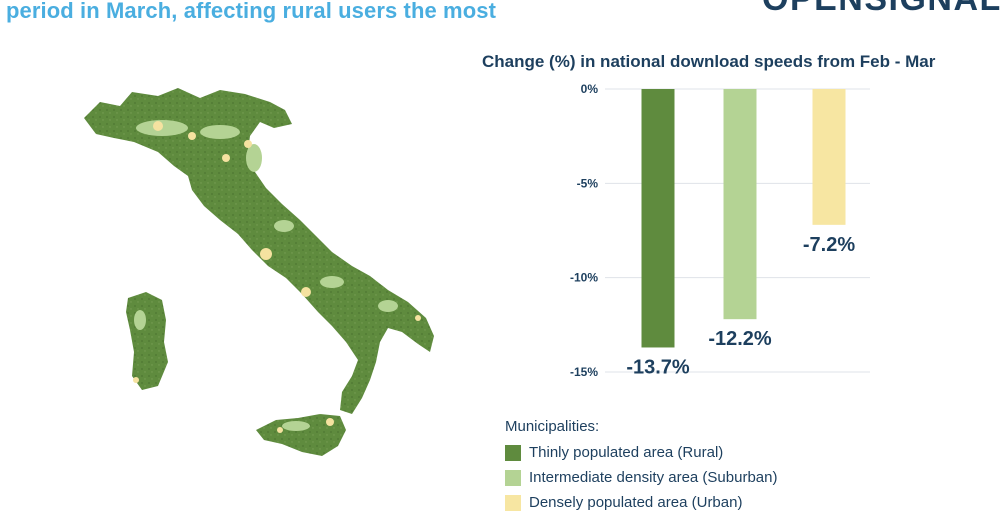  I want to click on legend-label-suburban: Intermediate density area (Suburban), so click(653, 477).